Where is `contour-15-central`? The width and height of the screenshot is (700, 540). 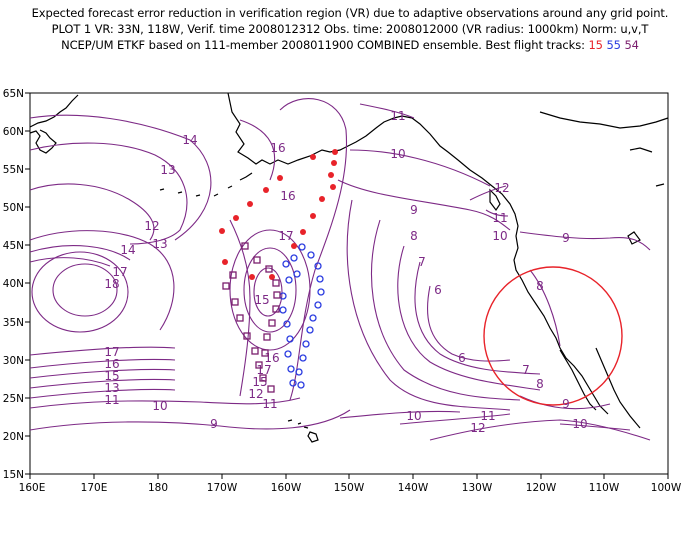
contour-15-central is located at coordinates (270, 290).